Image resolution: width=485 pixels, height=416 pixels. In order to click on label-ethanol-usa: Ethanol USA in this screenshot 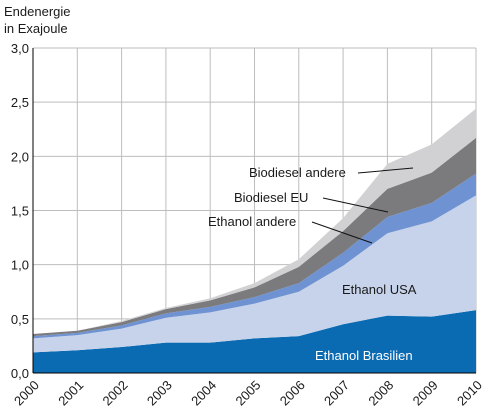, I will do `click(379, 289)`.